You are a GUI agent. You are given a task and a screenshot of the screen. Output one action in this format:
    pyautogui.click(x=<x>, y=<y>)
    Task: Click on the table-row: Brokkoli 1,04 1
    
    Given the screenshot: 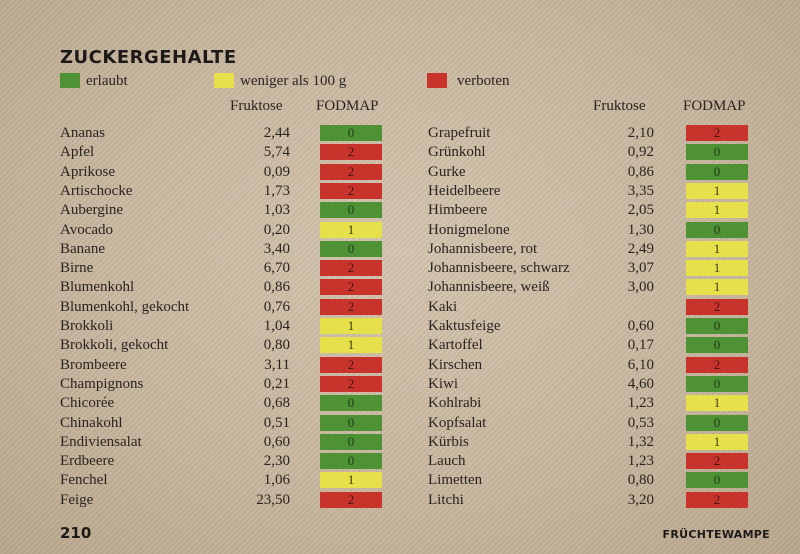 What is the action you would take?
    pyautogui.click(x=221, y=326)
    